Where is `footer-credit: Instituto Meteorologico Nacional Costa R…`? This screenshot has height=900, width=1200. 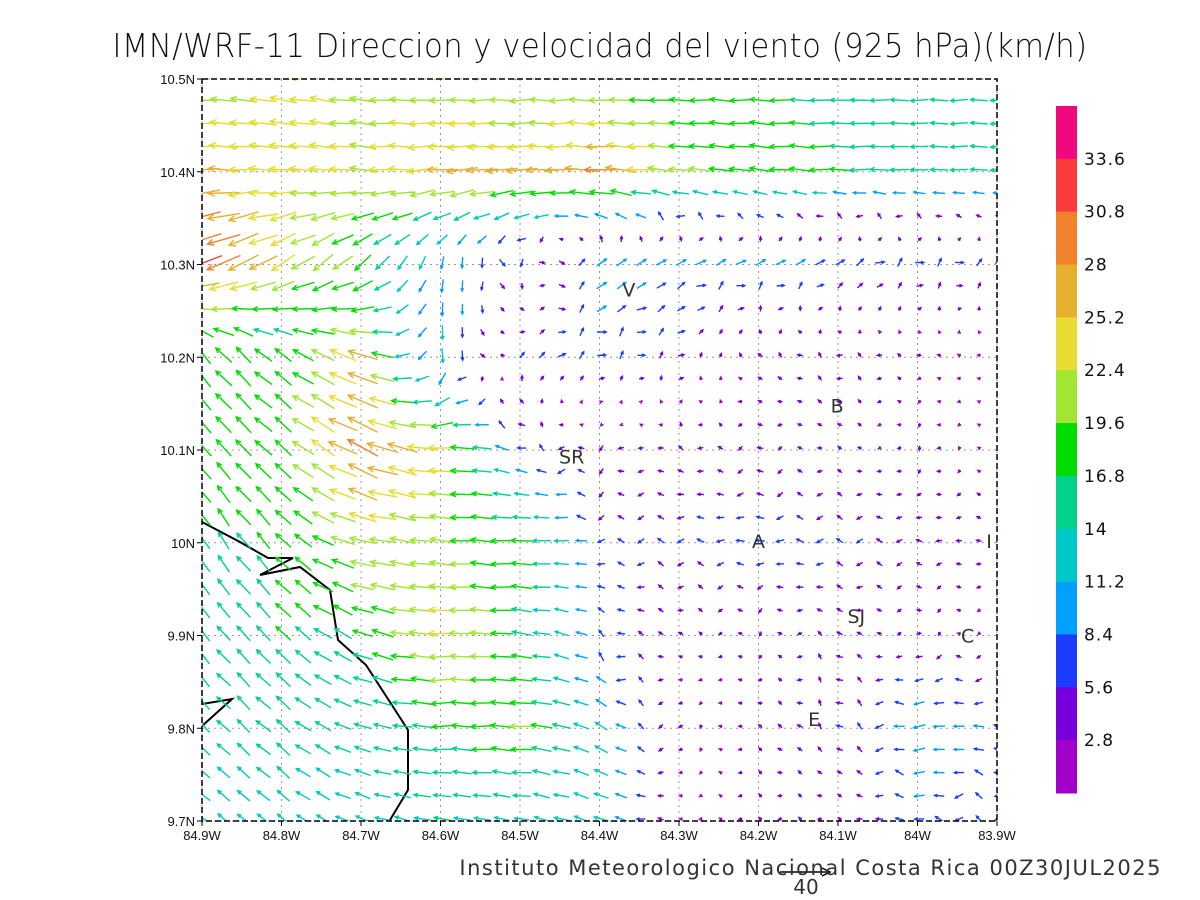
footer-credit: Instituto Meteorologico Nacional Costa R… is located at coordinates (810, 868).